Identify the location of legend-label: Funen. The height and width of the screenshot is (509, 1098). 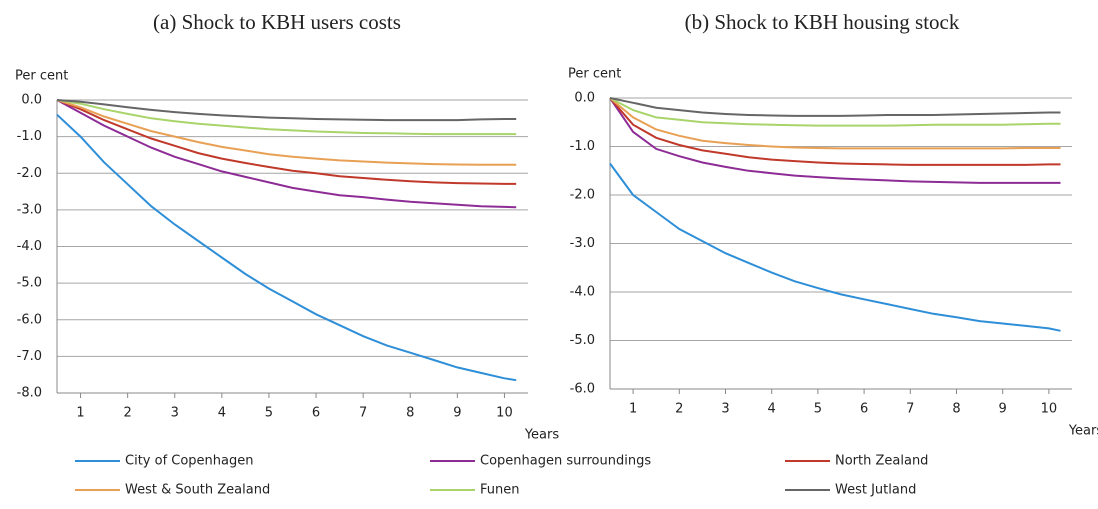
(499, 490).